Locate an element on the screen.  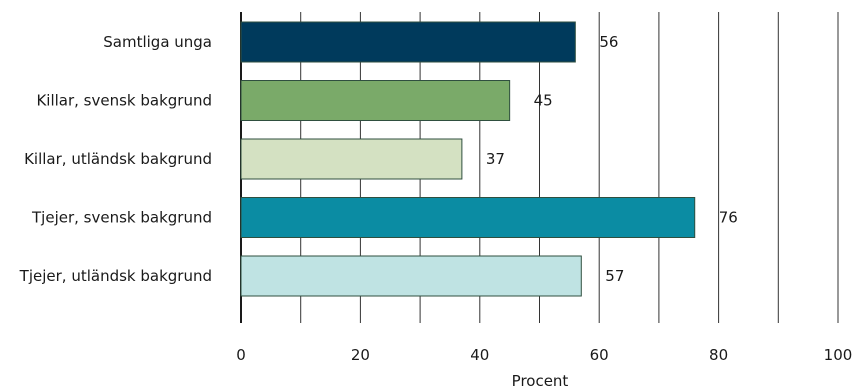
x-tick-label: 80 is located at coordinates (718, 355).